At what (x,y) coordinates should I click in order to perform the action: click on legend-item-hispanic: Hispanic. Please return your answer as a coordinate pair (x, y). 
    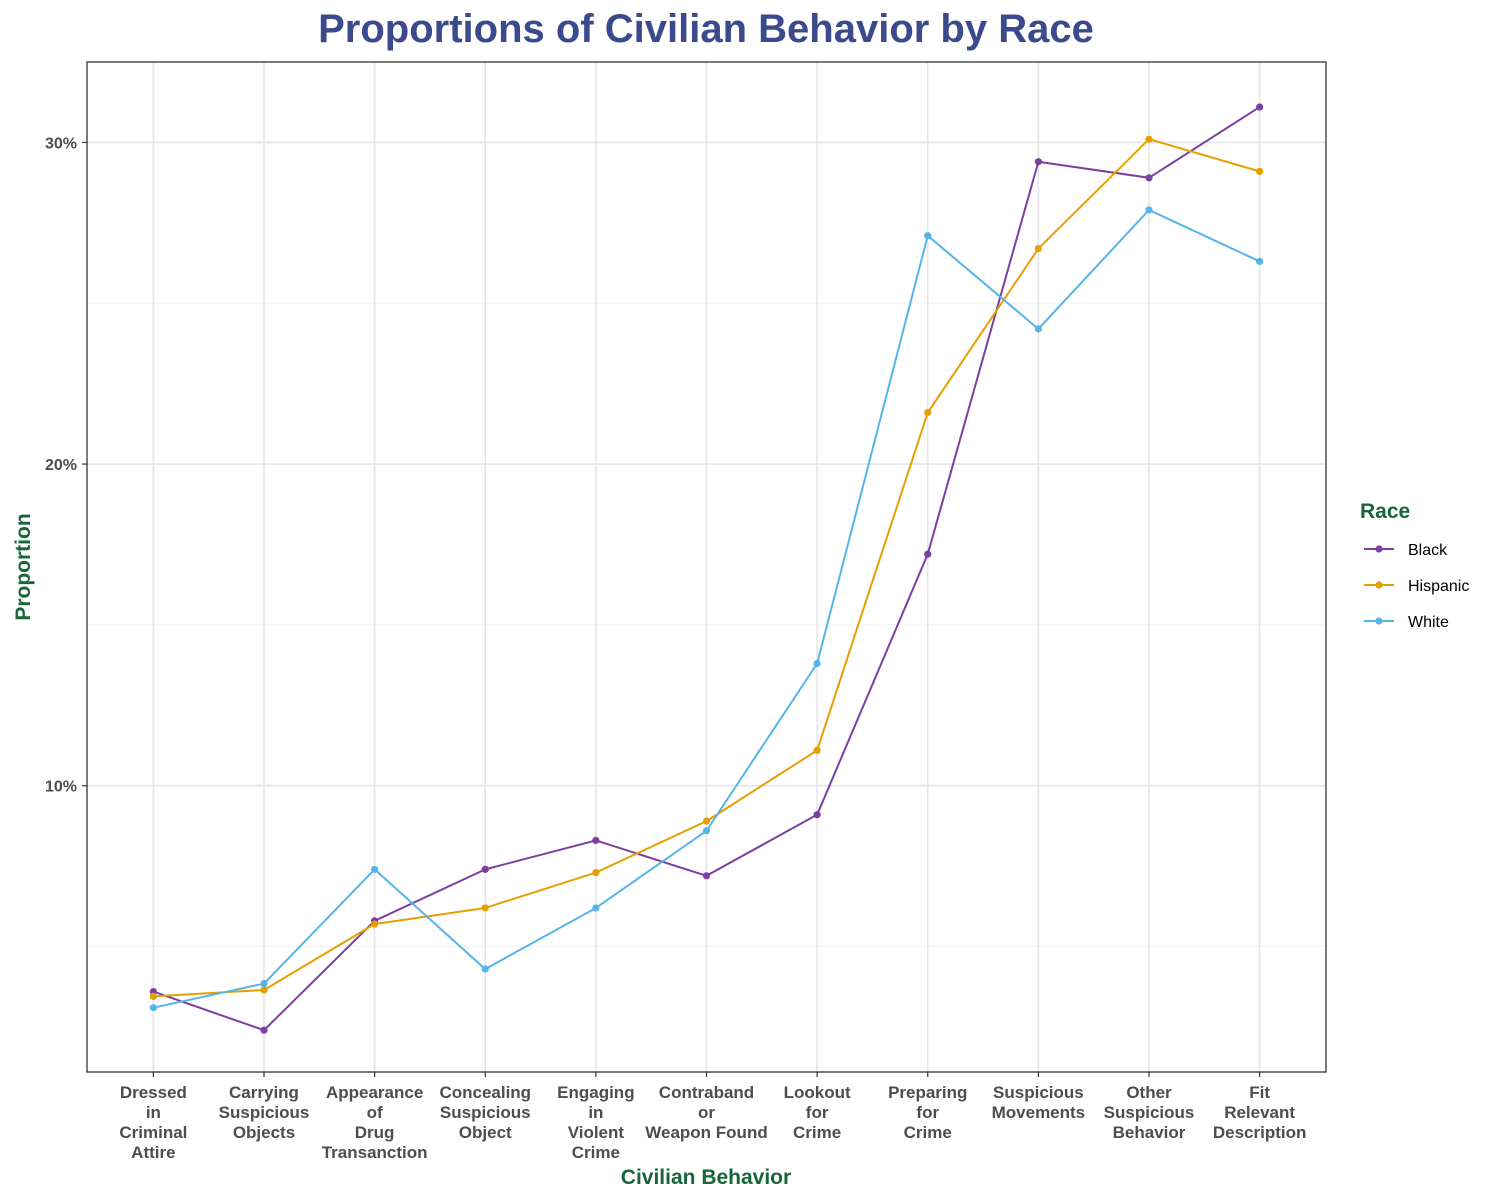
    Looking at the image, I should click on (1416, 586).